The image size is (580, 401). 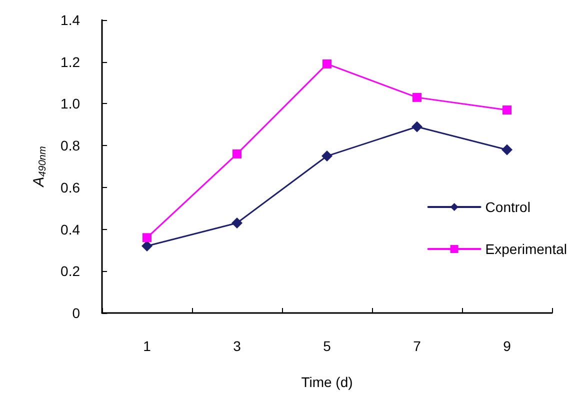 What do you see at coordinates (76, 313) in the screenshot?
I see `y-tick-label: 0` at bounding box center [76, 313].